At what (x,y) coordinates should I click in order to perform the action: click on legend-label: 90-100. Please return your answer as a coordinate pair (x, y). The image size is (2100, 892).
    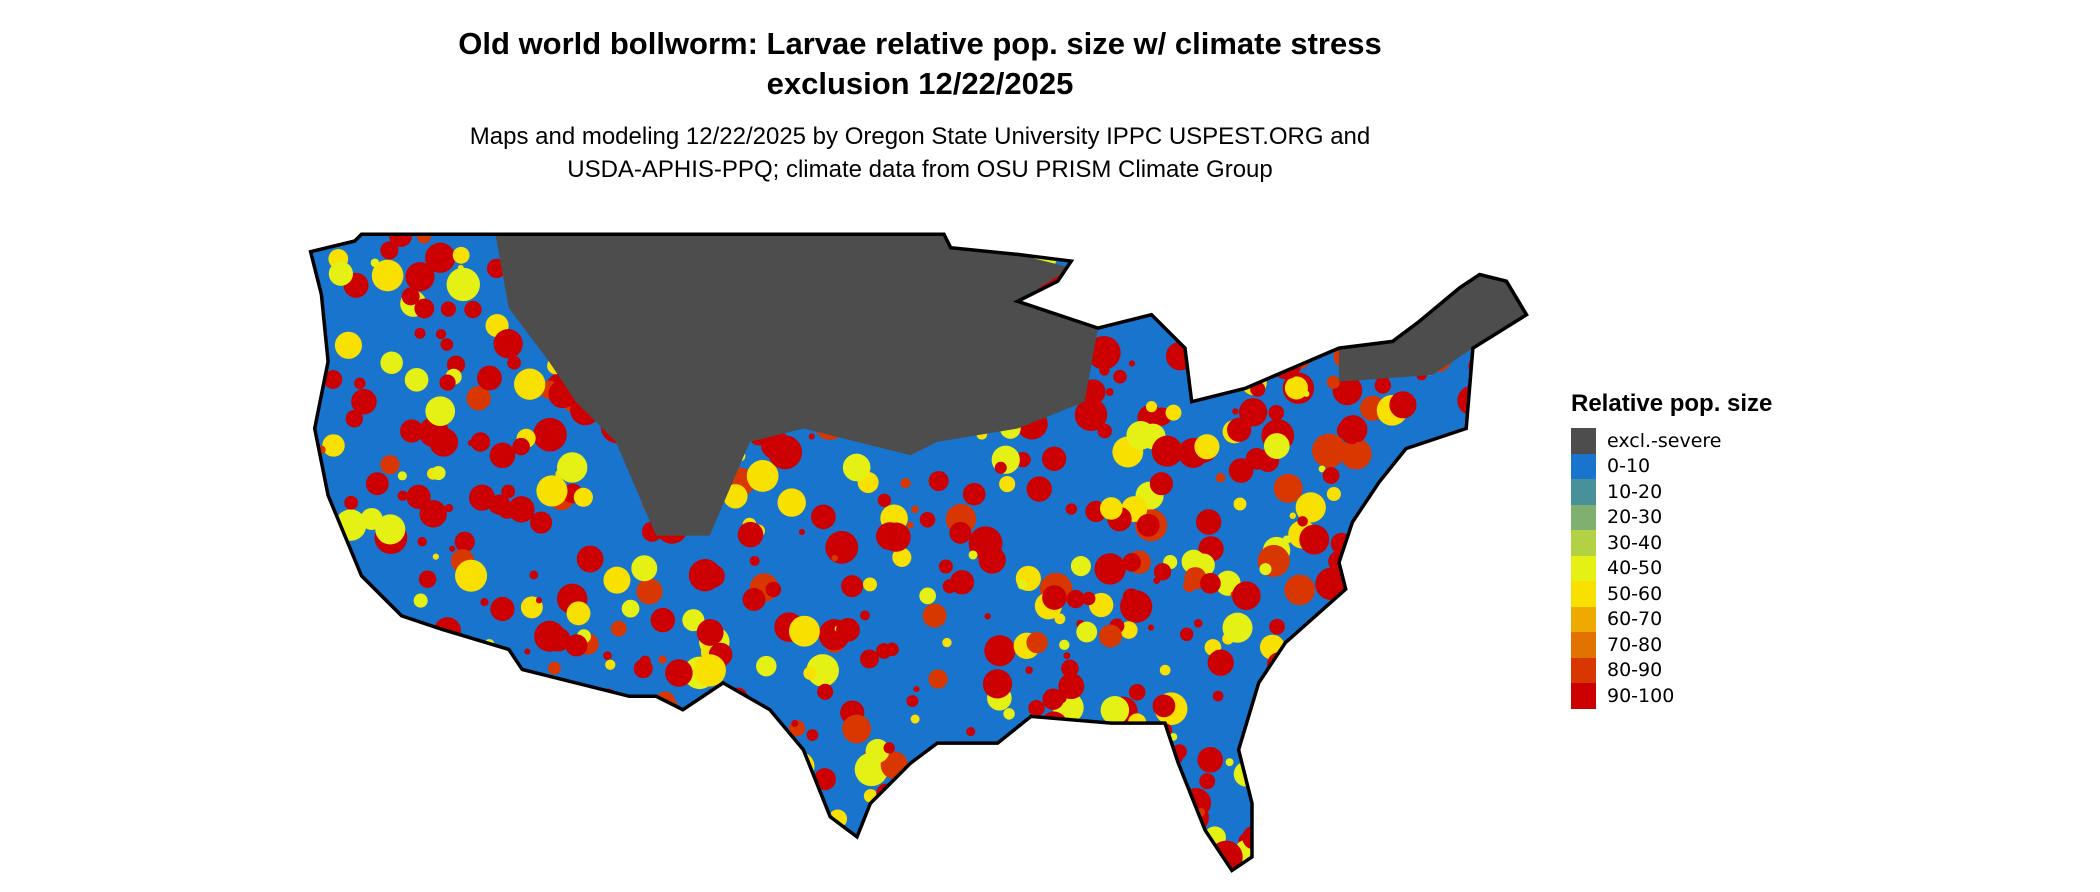
    Looking at the image, I should click on (1641, 695).